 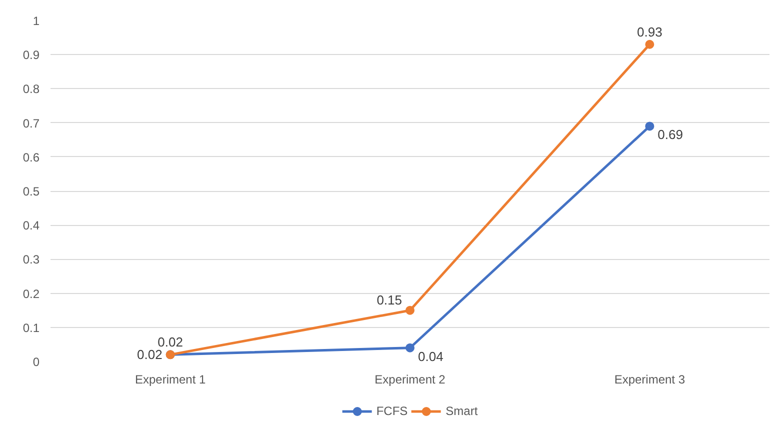 What do you see at coordinates (170, 379) in the screenshot?
I see `x-tick-label: Experiment 1` at bounding box center [170, 379].